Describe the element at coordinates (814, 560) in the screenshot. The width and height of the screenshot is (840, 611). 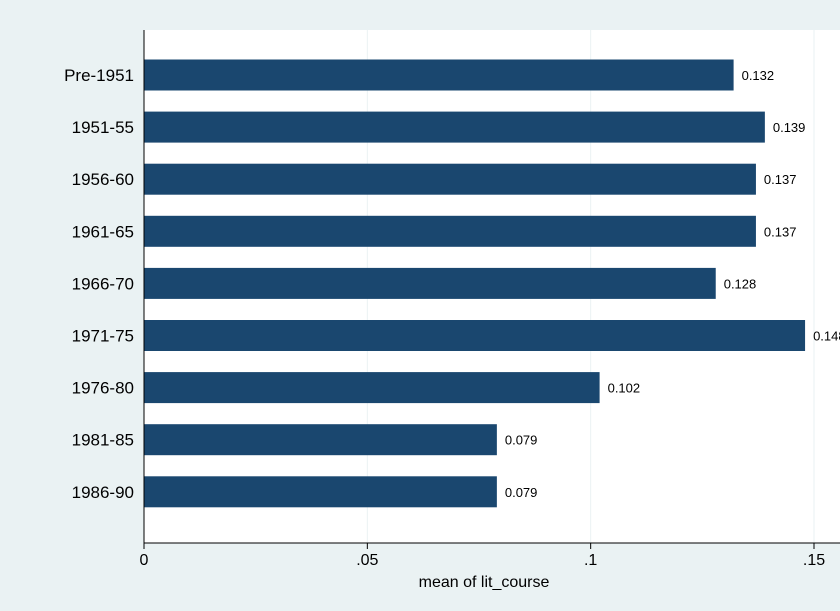
I see `x-tick-label: .15` at that location.